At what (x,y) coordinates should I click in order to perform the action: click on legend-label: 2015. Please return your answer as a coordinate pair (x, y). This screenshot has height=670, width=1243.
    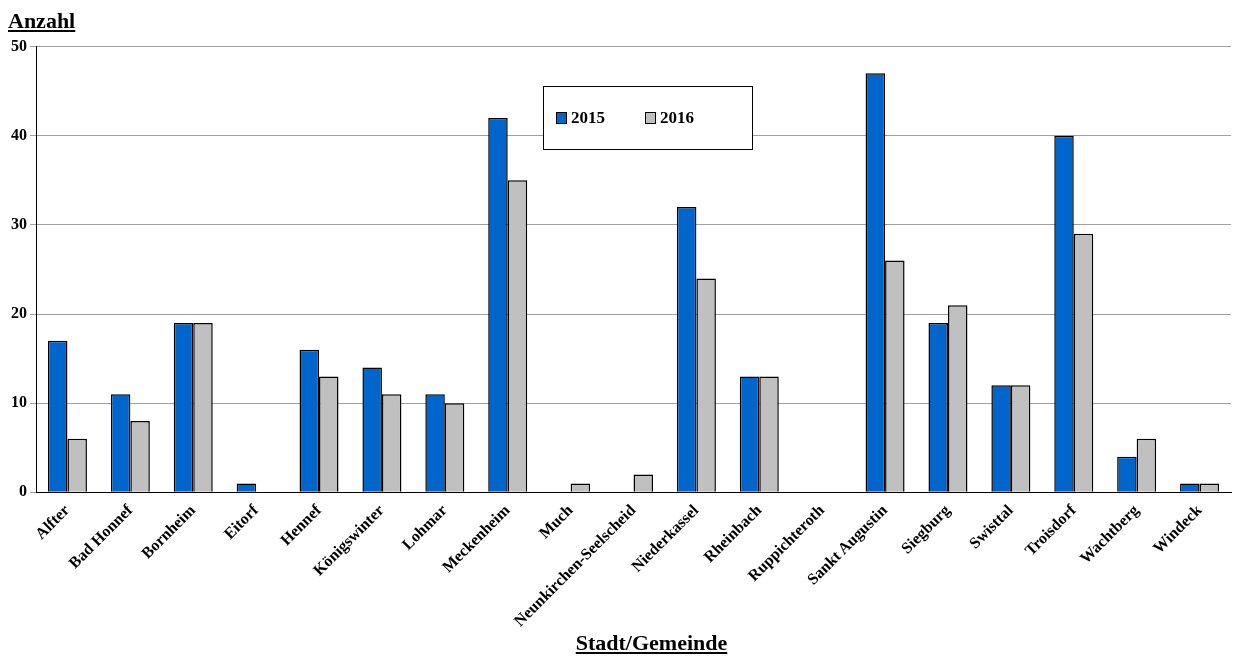
    Looking at the image, I should click on (588, 118).